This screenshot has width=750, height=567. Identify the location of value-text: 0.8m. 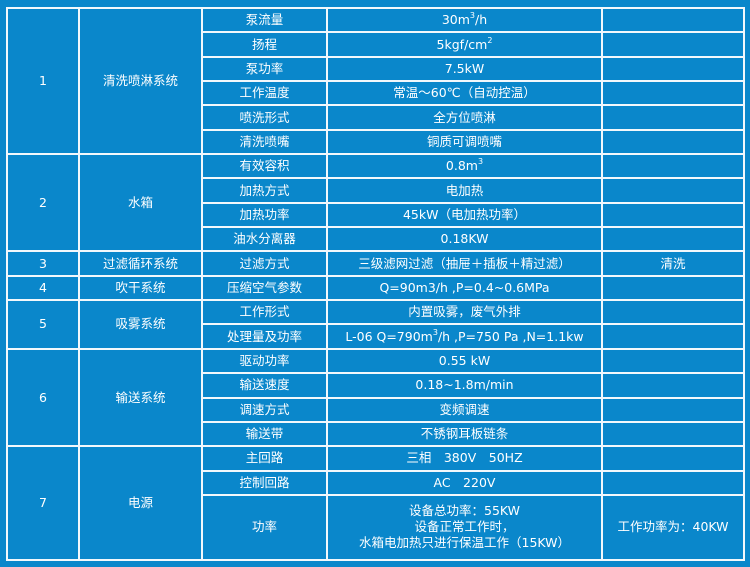
(461, 166).